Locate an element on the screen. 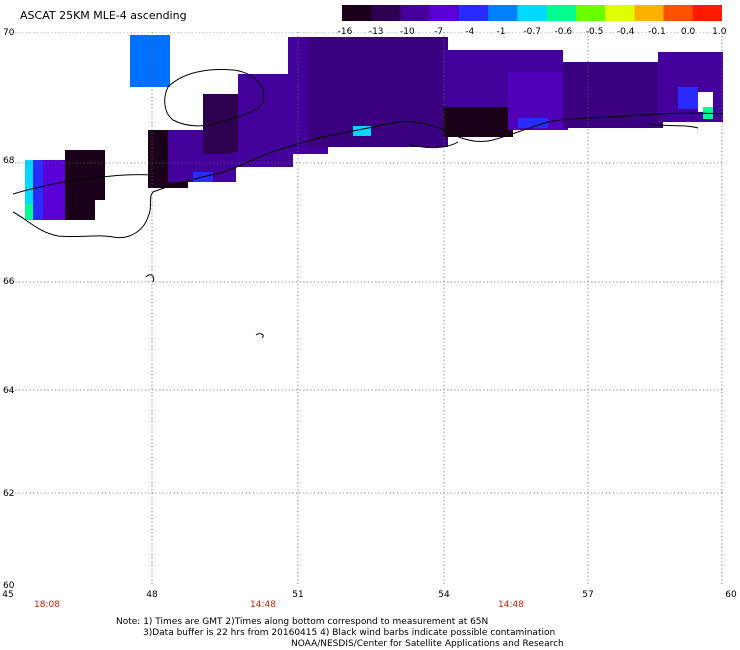 The width and height of the screenshot is (740, 650). lat-label-70: 70 is located at coordinates (9, 33).